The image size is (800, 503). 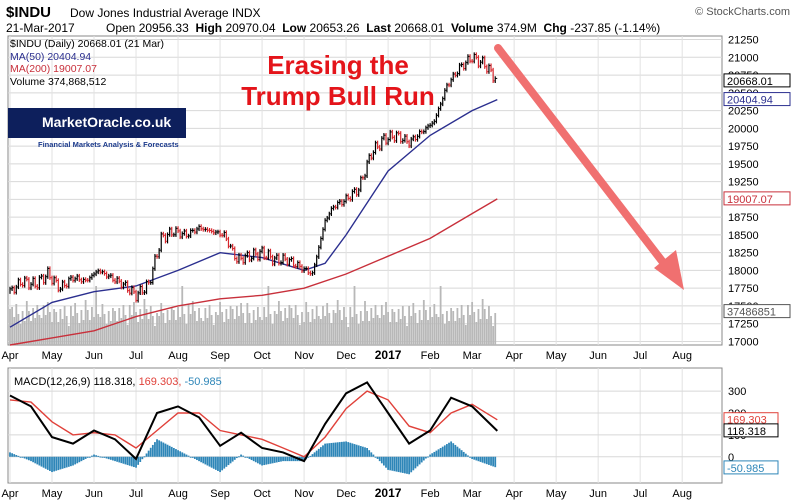 I want to click on price-y-tick-label: 17750, so click(x=743, y=289).